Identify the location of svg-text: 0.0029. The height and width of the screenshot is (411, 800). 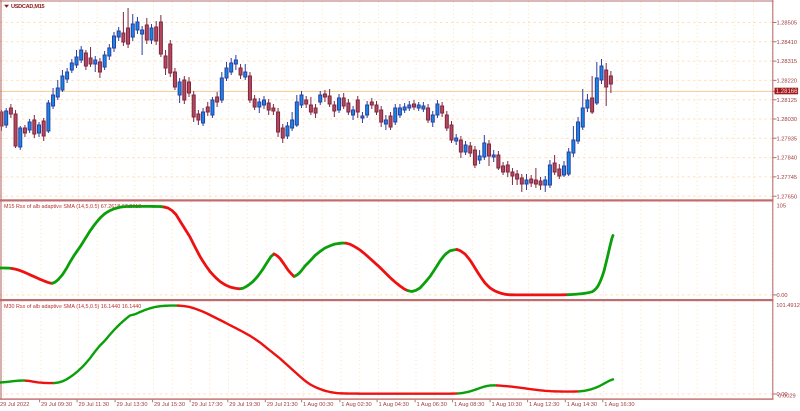
(786, 396).